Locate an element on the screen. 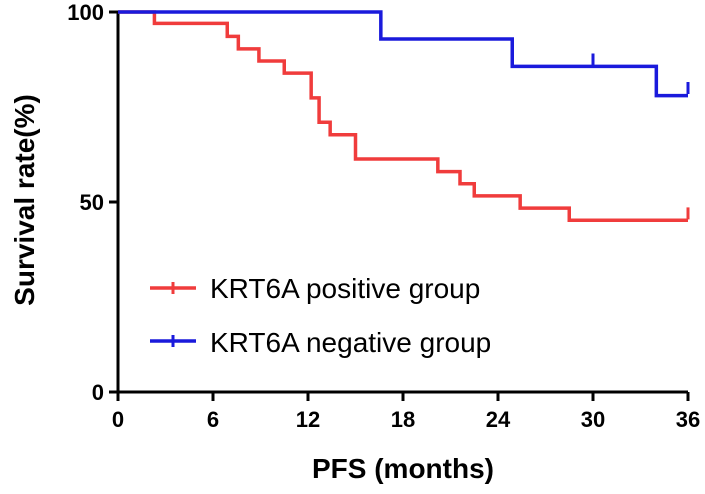  x-tick-label-6: 6 is located at coordinates (213, 419).